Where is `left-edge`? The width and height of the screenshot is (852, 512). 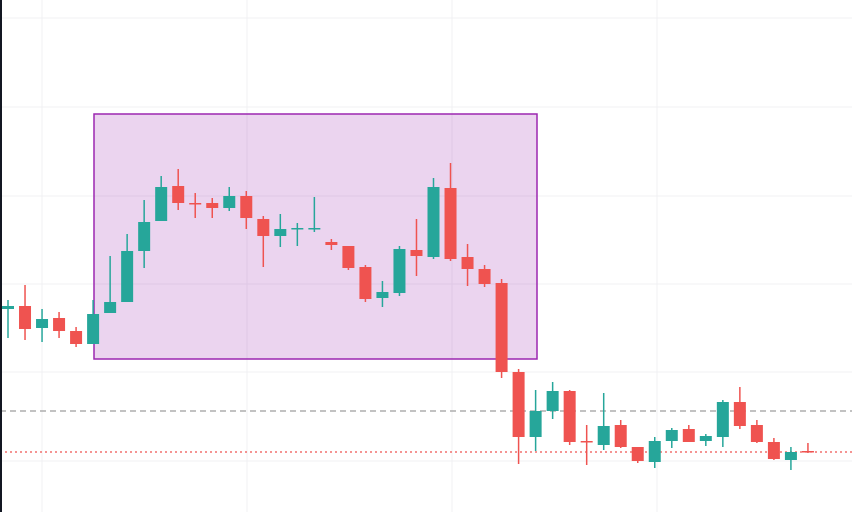 left-edge is located at coordinates (1, 256).